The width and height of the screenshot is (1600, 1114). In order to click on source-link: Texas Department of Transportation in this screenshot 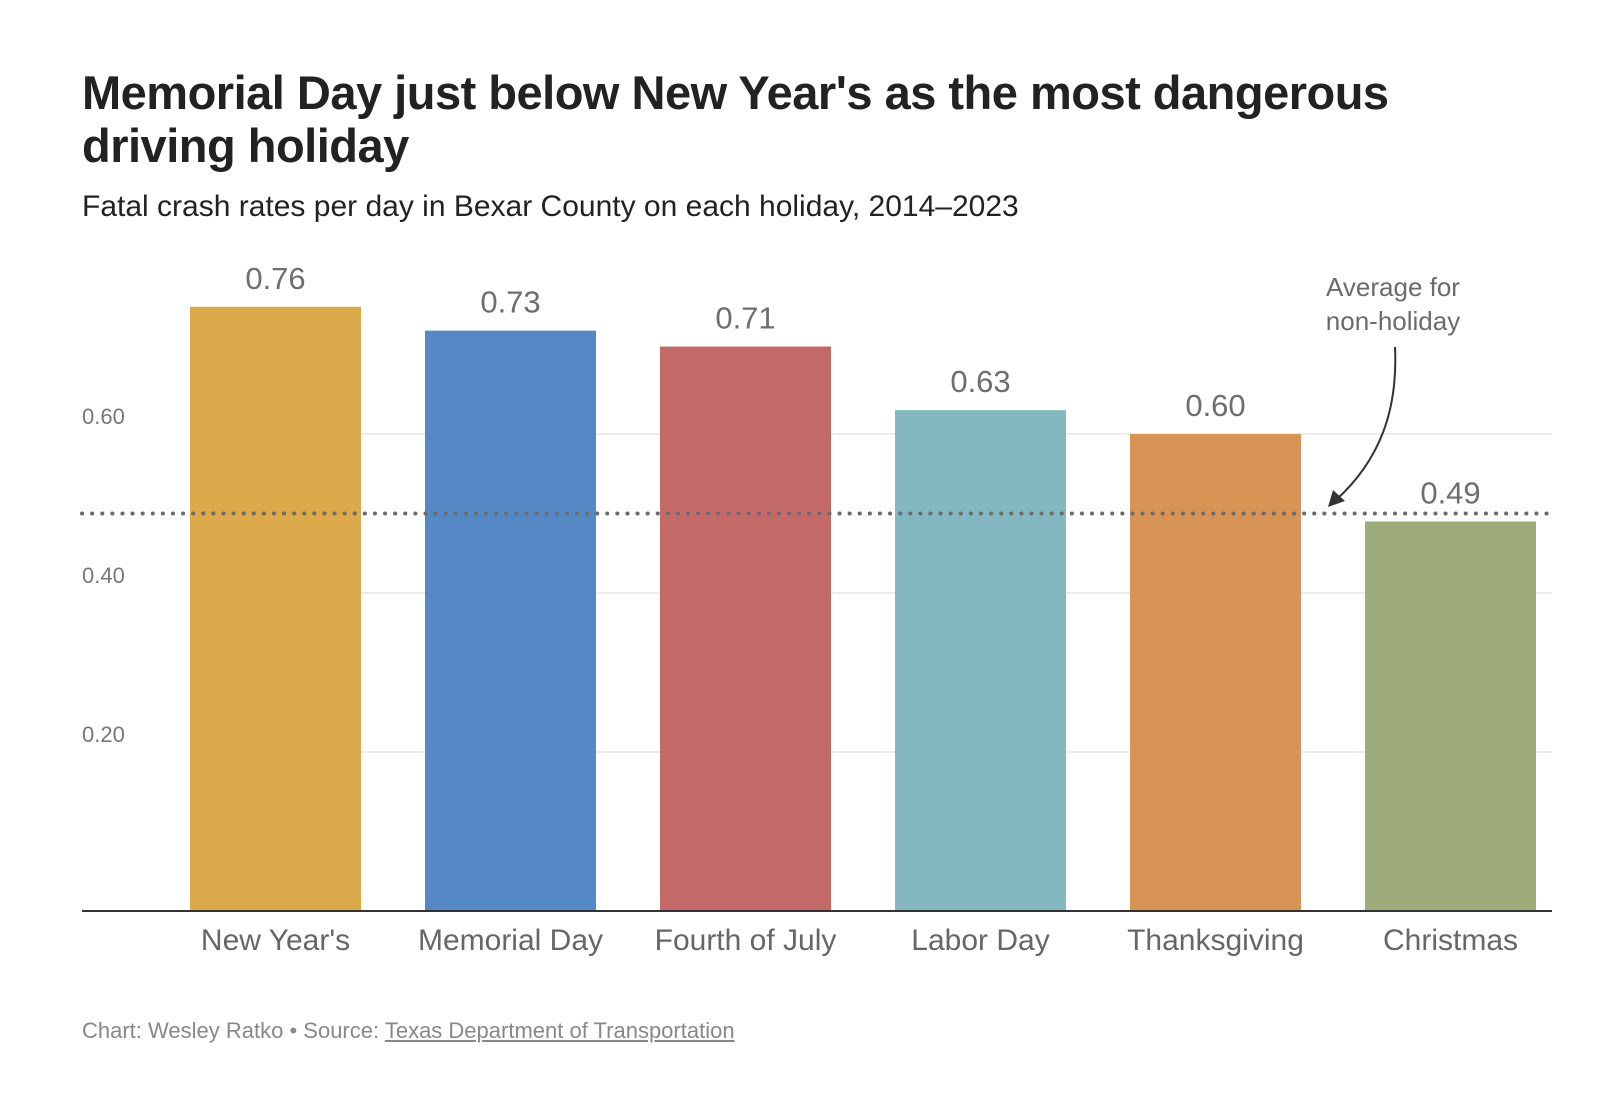, I will do `click(559, 1030)`.